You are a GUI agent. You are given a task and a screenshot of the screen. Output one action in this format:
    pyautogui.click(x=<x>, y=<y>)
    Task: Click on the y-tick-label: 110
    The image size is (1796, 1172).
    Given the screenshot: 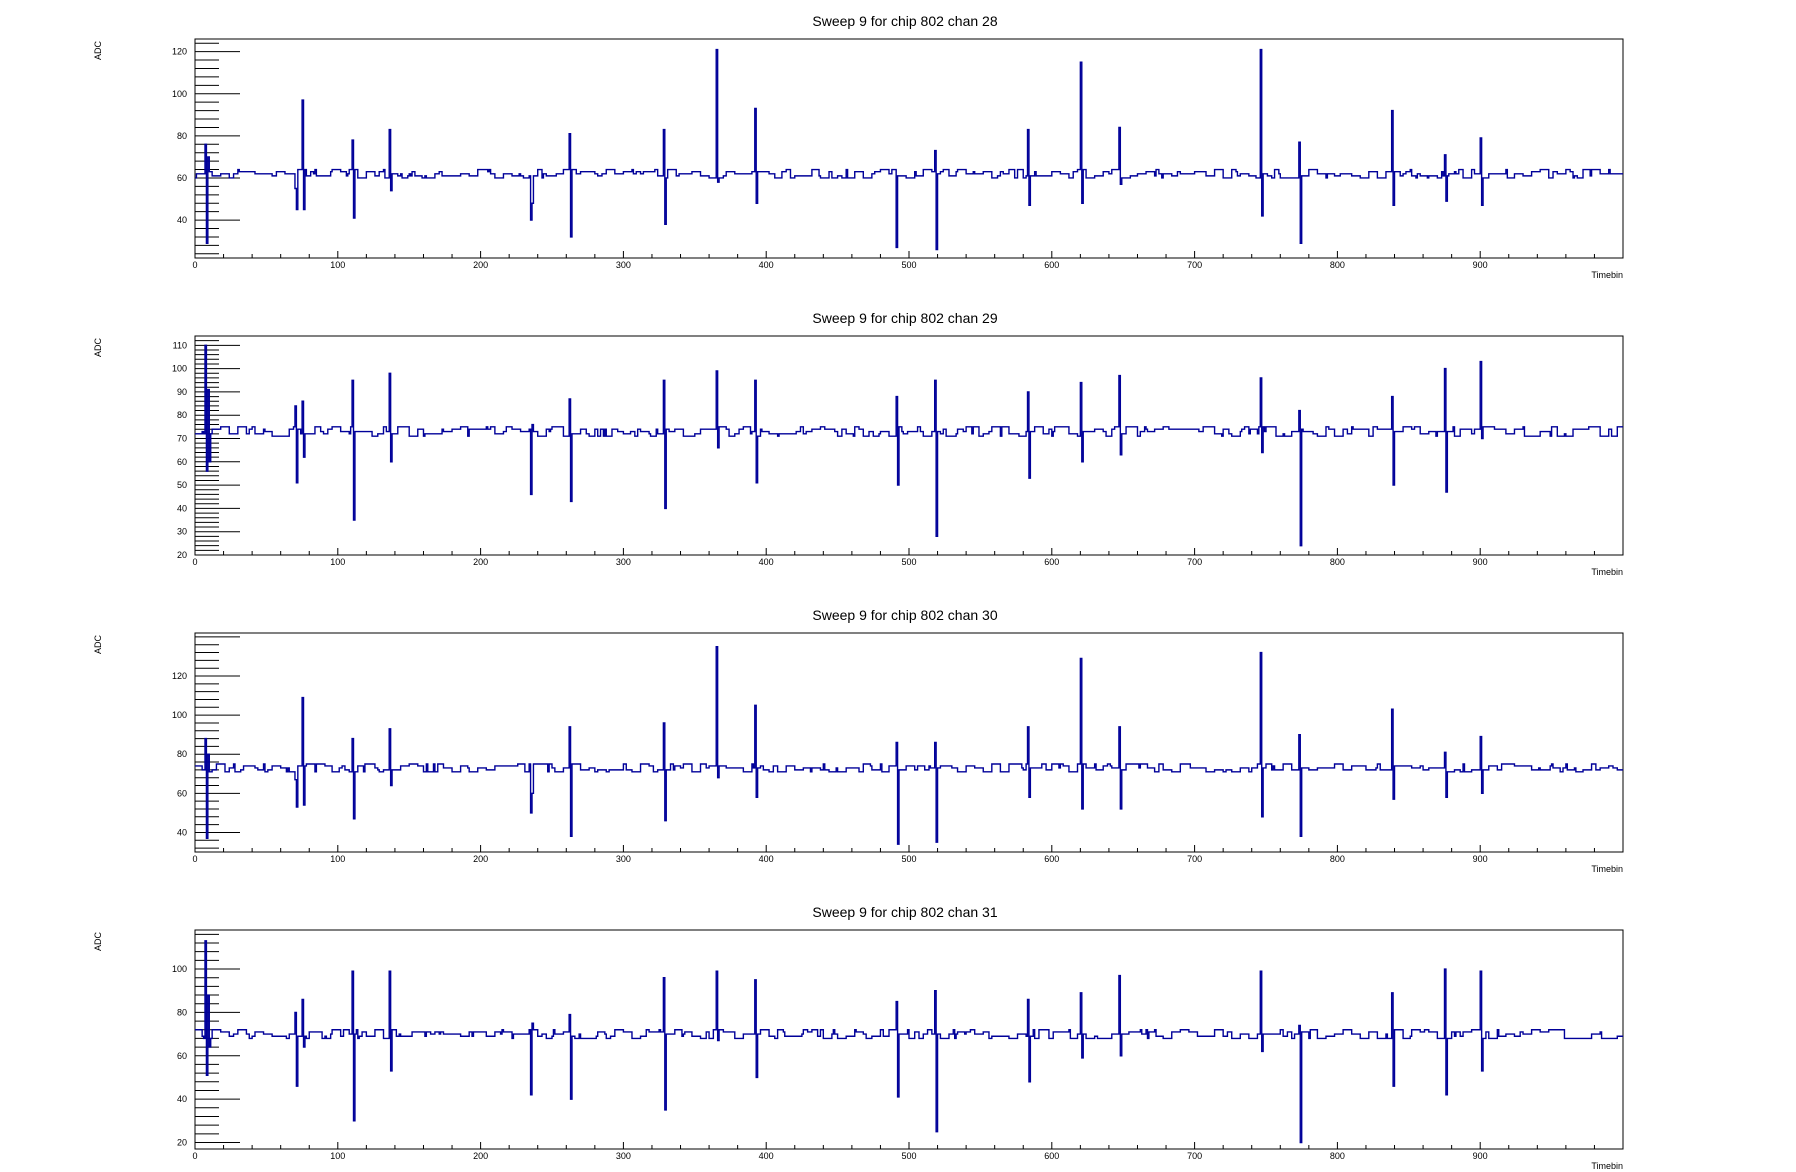 What is the action you would take?
    pyautogui.click(x=180, y=345)
    